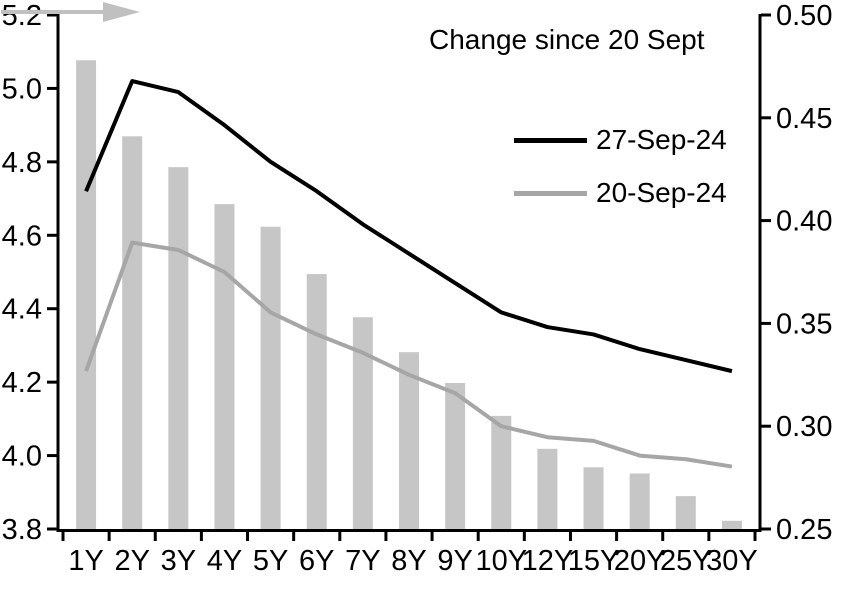 This screenshot has height=589, width=852. Describe the element at coordinates (22, 89) in the screenshot. I see `left-axis-tick-label: 5.0` at that location.